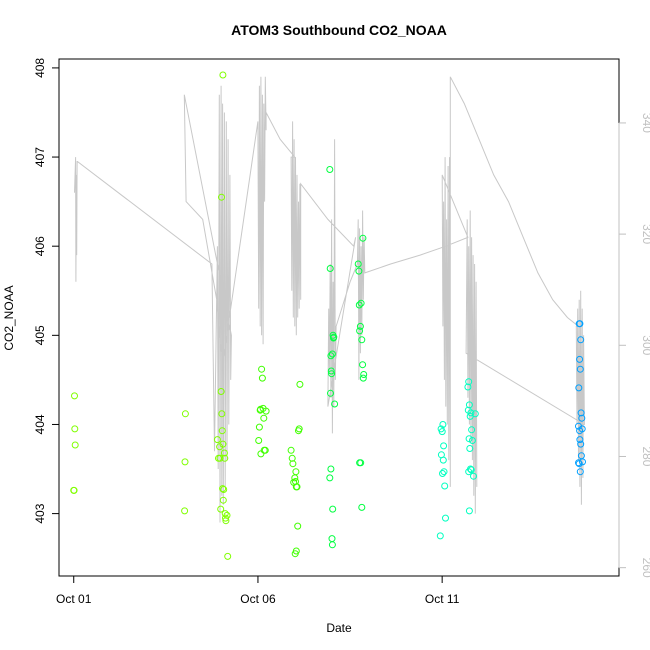 The height and width of the screenshot is (650, 650). What do you see at coordinates (40, 513) in the screenshot?
I see `y-tick-label: 403` at bounding box center [40, 513].